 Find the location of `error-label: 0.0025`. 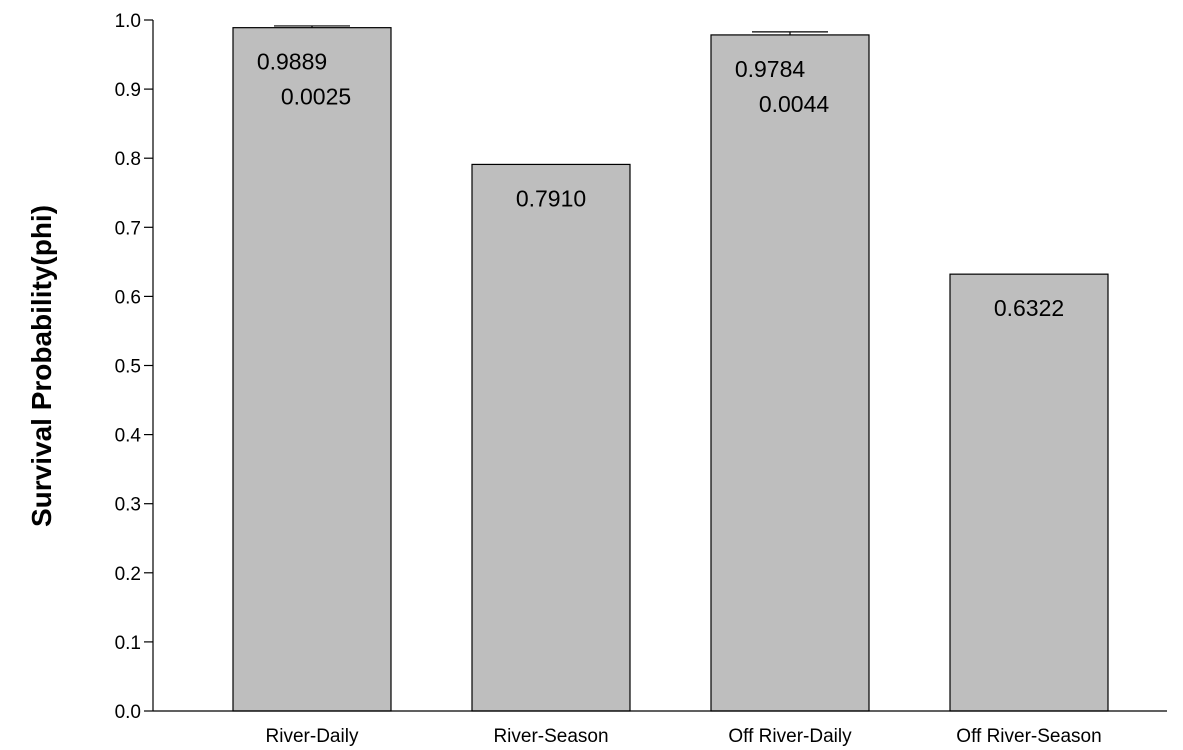

error-label: 0.0025 is located at coordinates (316, 97).